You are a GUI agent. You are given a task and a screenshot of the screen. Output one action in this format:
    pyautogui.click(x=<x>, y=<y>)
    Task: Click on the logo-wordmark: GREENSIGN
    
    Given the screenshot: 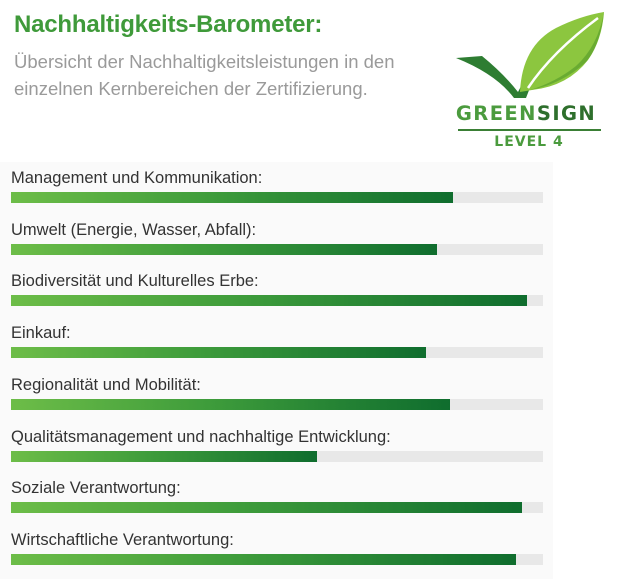 What is the action you would take?
    pyautogui.click(x=526, y=113)
    